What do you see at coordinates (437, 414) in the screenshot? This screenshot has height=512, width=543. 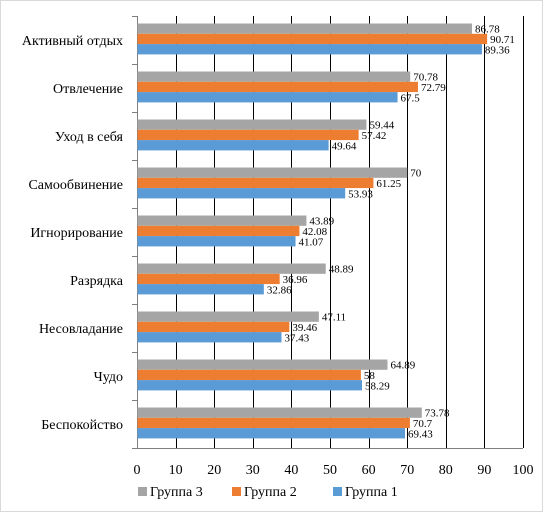 I see `data-label-1-9: 73.78` at bounding box center [437, 414].